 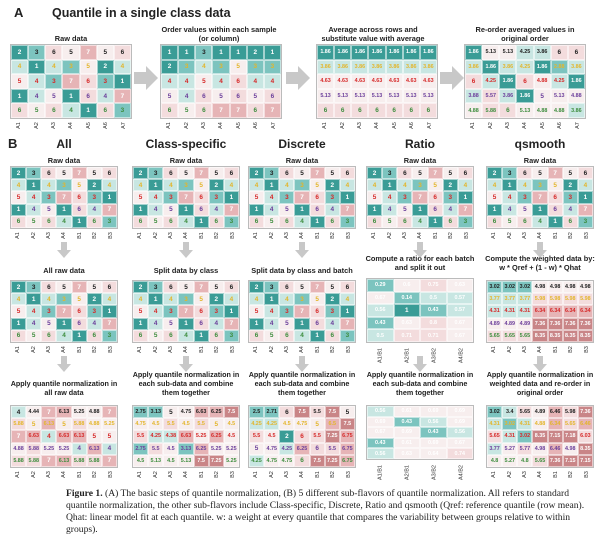 What do you see at coordinates (555, 335) in the screenshot?
I see `grid-cell: 8.35` at bounding box center [555, 335].